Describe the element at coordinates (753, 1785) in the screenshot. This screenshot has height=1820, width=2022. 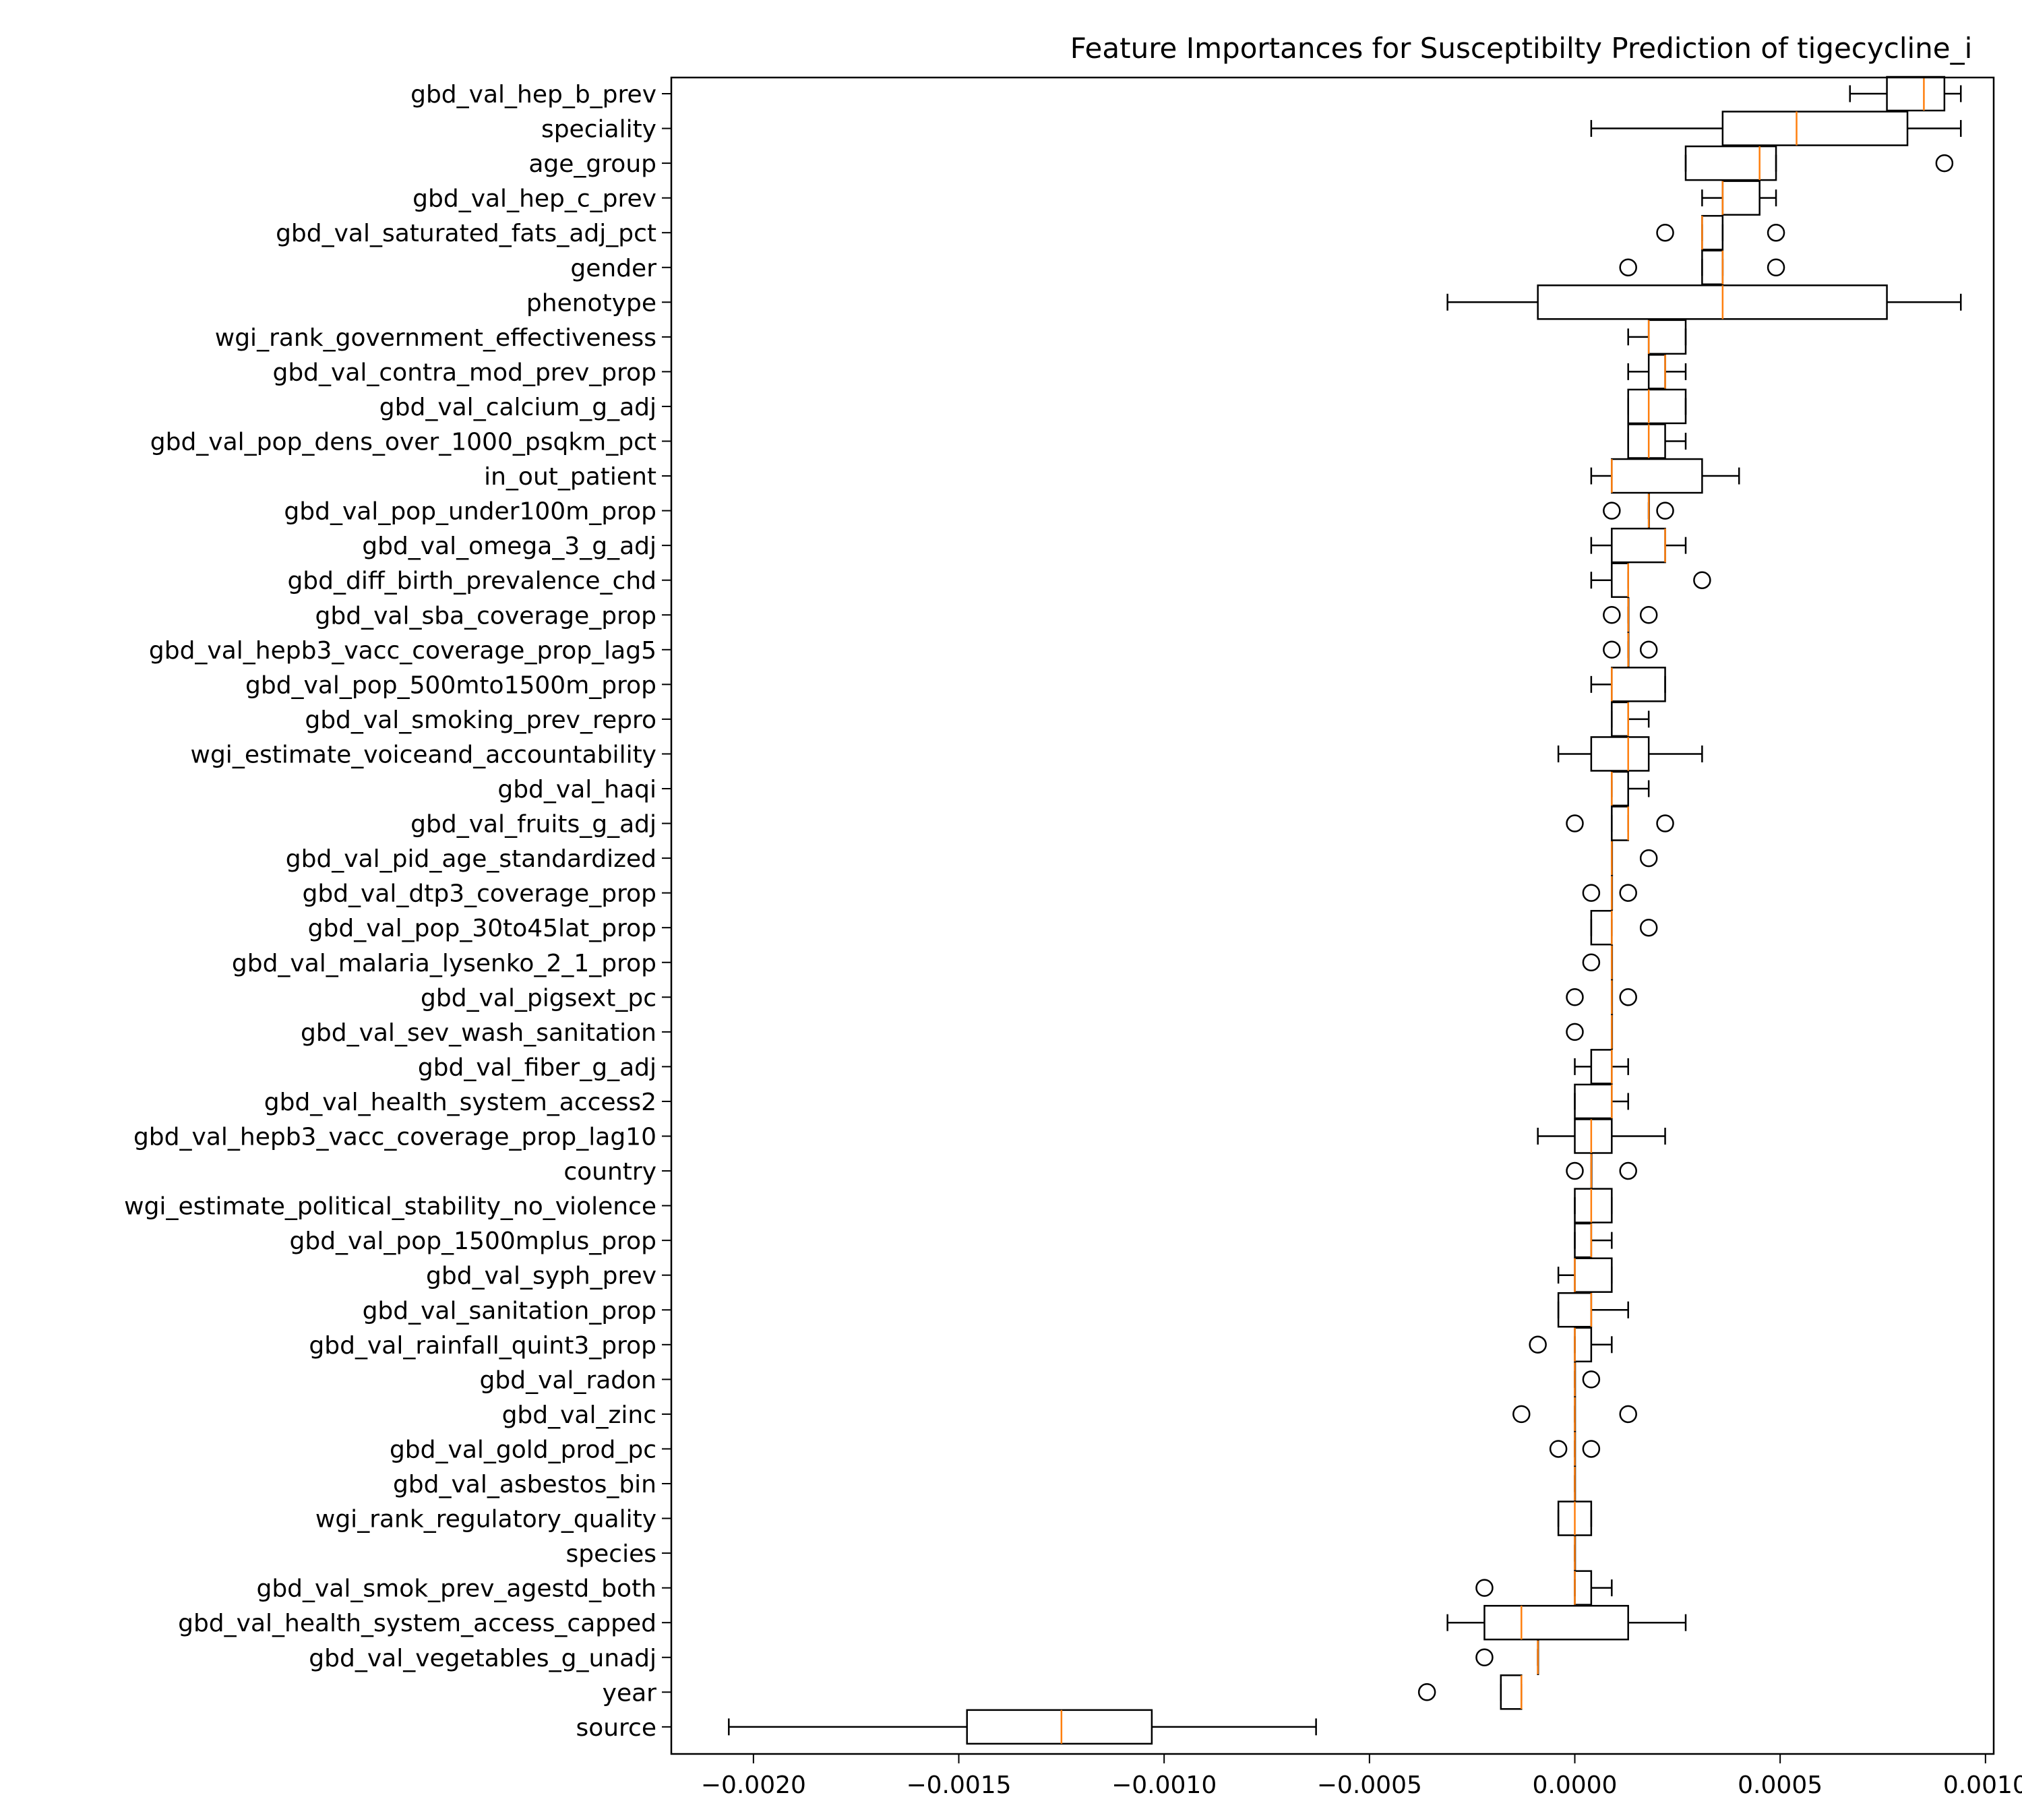
I see `x-tick-label: −0.0020` at that location.